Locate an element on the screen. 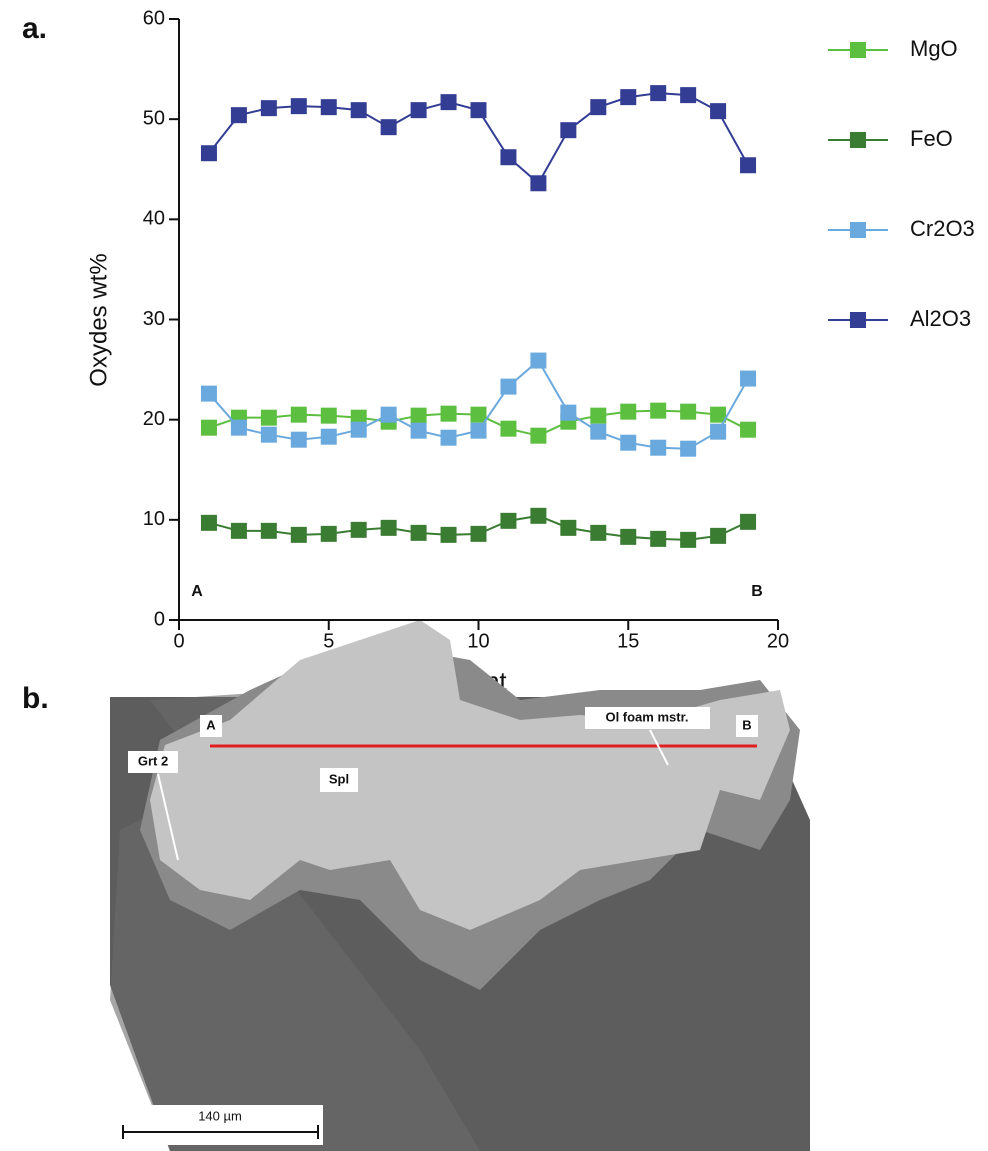  x-tick-label: 0 is located at coordinates (178, 641).